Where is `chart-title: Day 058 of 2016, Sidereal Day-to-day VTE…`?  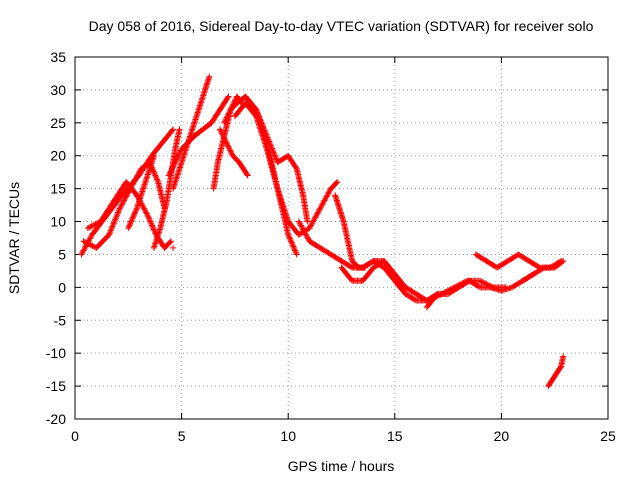
chart-title: Day 058 of 2016, Sidereal Day-to-day VTE… is located at coordinates (341, 26).